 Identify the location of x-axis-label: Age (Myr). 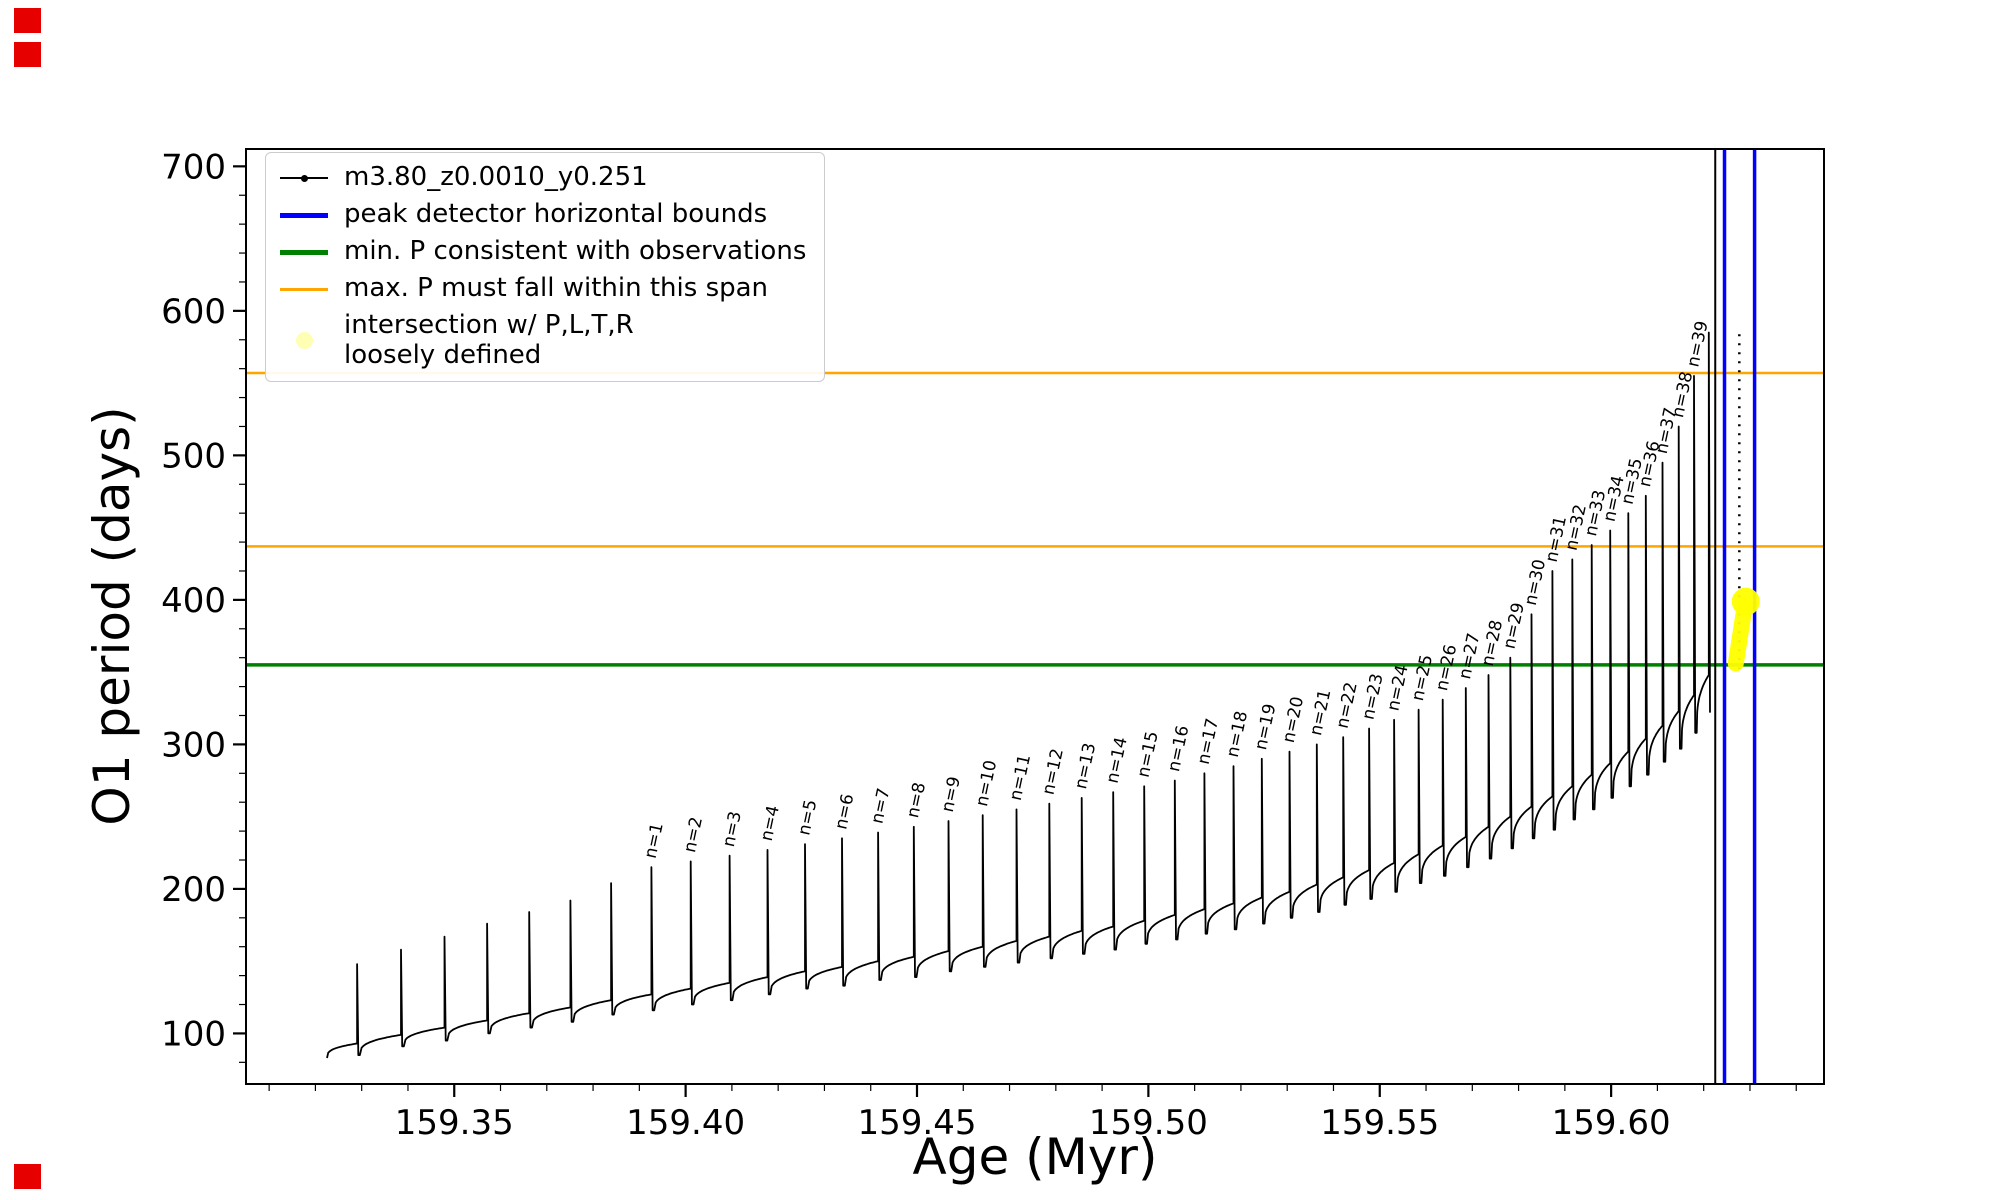
(1035, 1157).